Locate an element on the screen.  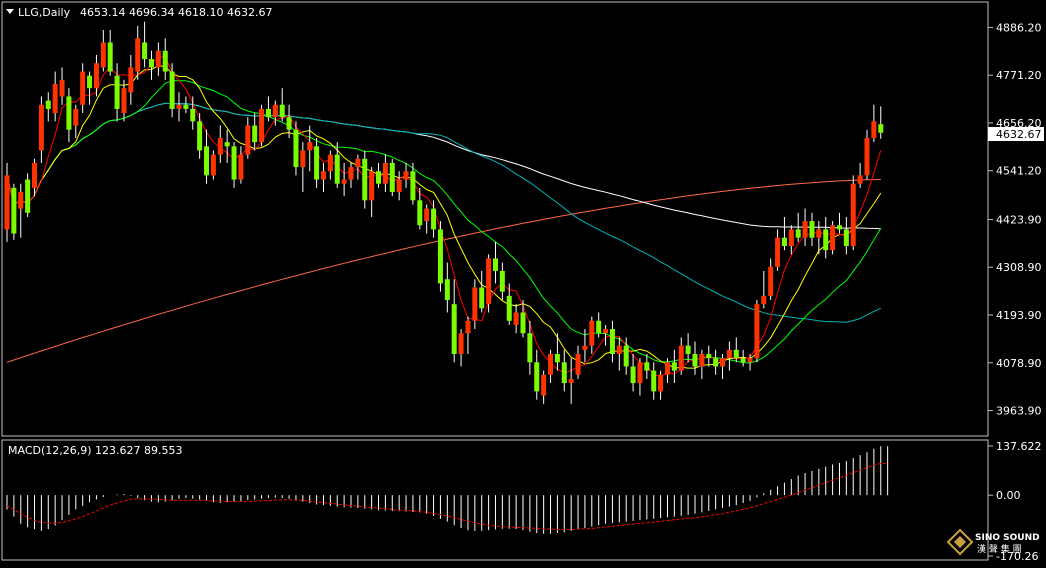
macd-axis: 137.622 0.00 -170.26 is located at coordinates (1015, 501).